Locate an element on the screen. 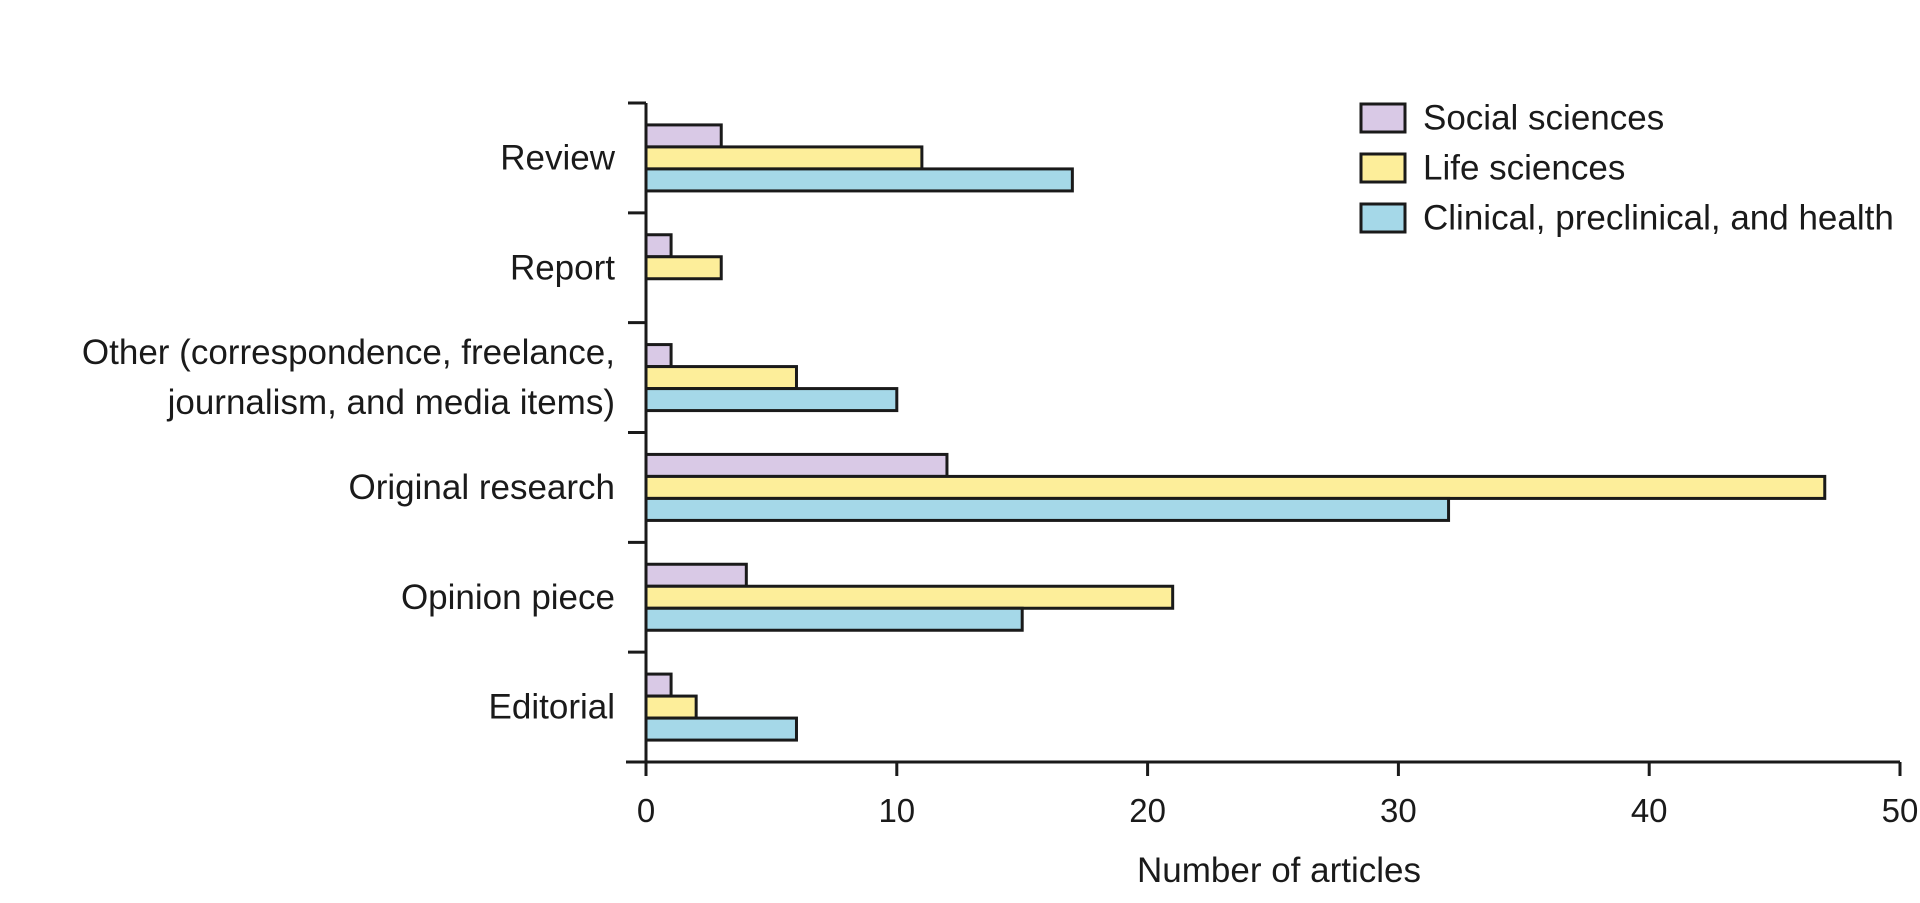  legend-label: Clinical, preclinical, and health is located at coordinates (1658, 218).